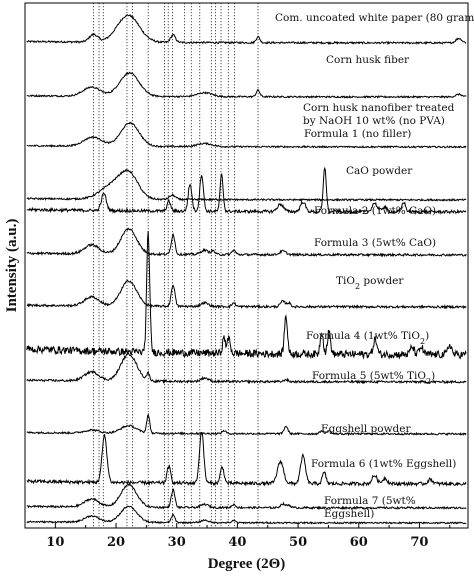 This screenshot has width=474, height=579. What do you see at coordinates (247, 564) in the screenshot?
I see `x-axis-label: Degree (2Θ)` at bounding box center [247, 564].